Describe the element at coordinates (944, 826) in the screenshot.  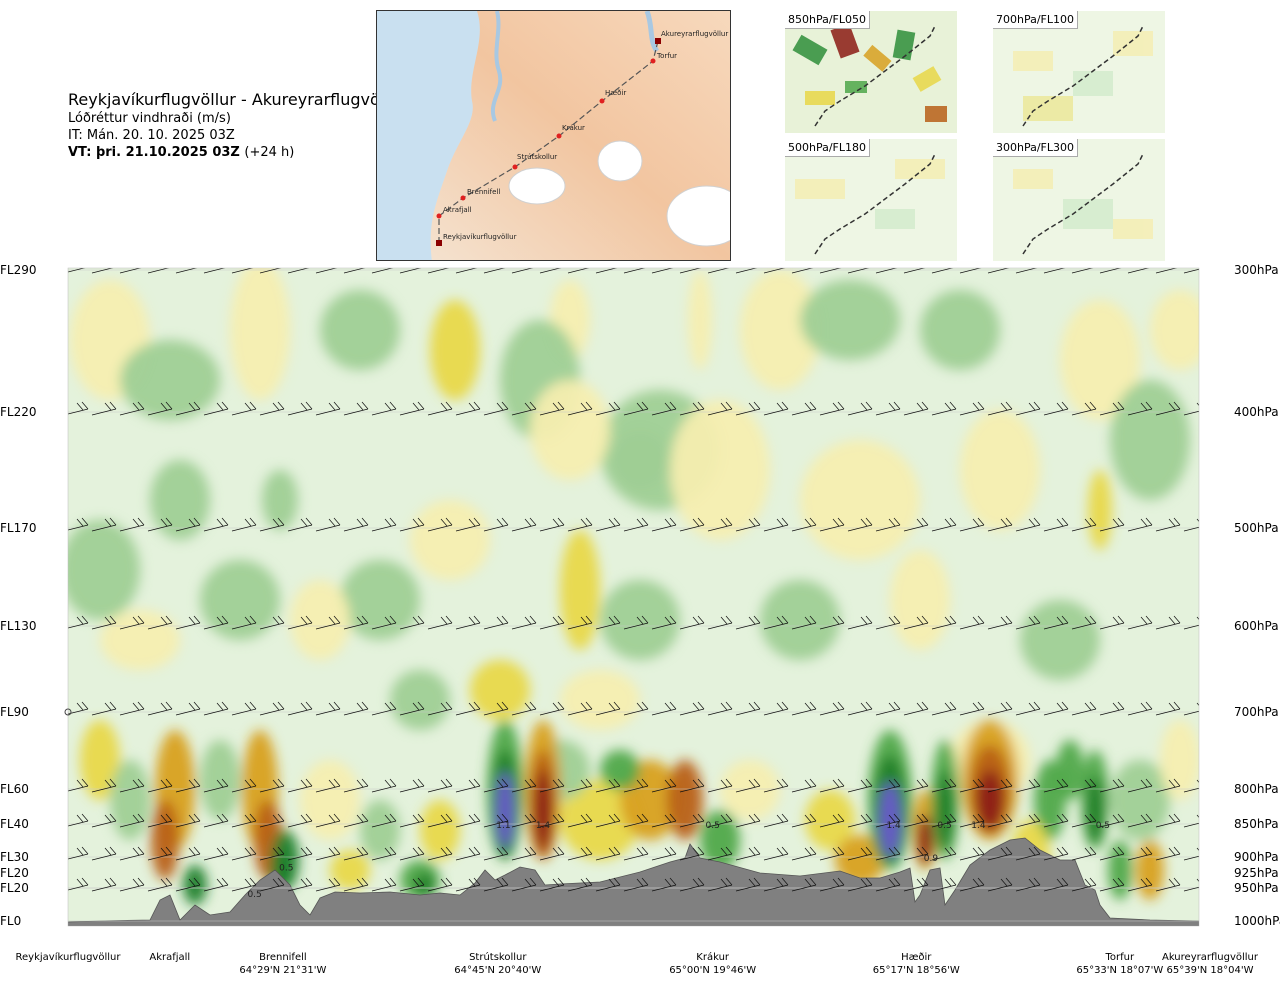
I see `contour-label: 0.5` at that location.